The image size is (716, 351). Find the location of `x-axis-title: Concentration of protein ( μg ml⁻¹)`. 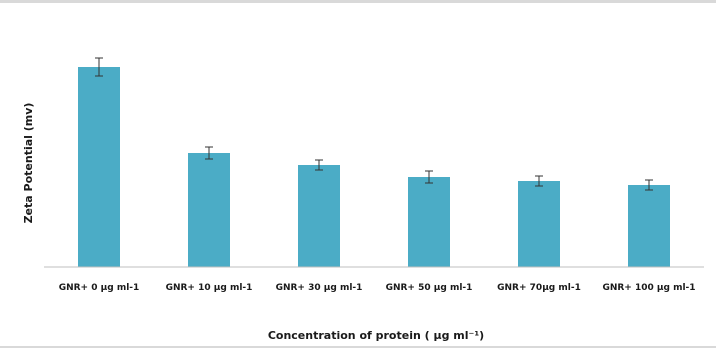

x-axis-title: Concentration of protein ( μg ml⁻¹) is located at coordinates (376, 335).